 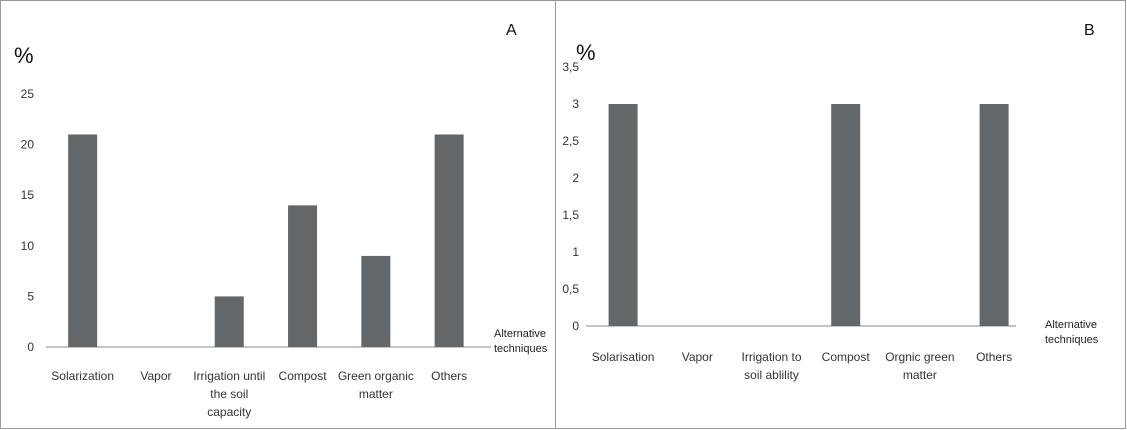 What do you see at coordinates (575, 104) in the screenshot?
I see `chart-b-y-tick-label: 3` at bounding box center [575, 104].